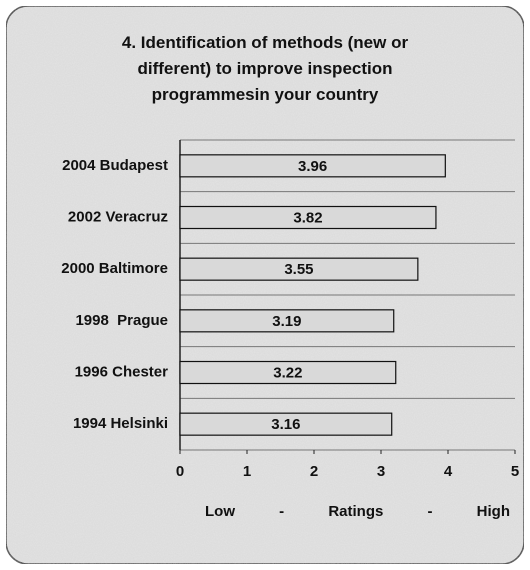 This screenshot has width=530, height=570. Describe the element at coordinates (114, 268) in the screenshot. I see `y-tick-label: 2000 Baltimore` at that location.